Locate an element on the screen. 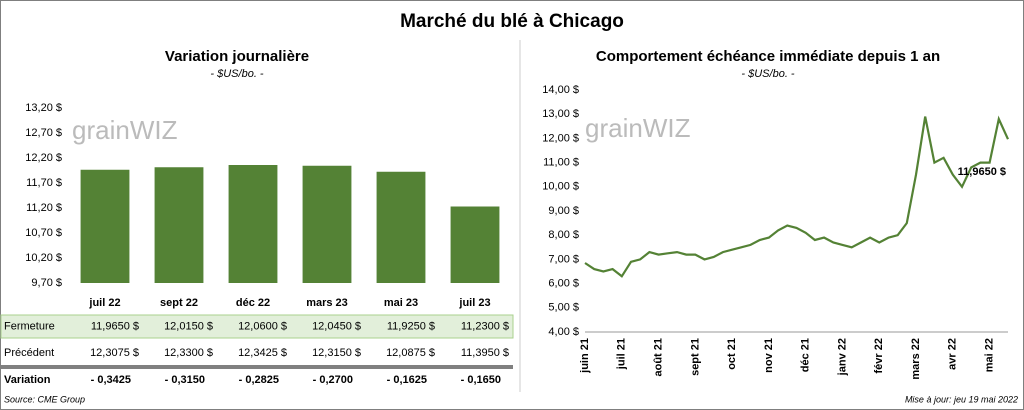 The height and width of the screenshot is (410, 1024). variation-value: - 0,2700 is located at coordinates (333, 380).